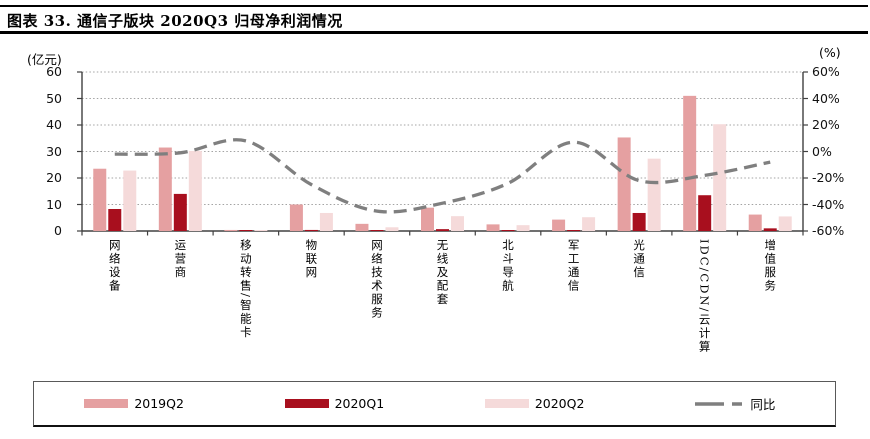  Describe the element at coordinates (54, 151) in the screenshot. I see `left-axis-tick-label: 30` at that location.